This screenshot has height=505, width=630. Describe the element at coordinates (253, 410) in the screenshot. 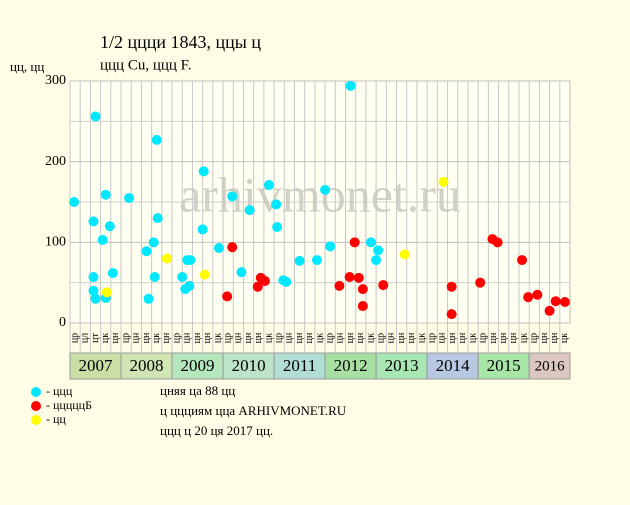

I see `note: ц ццциям цца ARHIVMONET.RU` at that location.